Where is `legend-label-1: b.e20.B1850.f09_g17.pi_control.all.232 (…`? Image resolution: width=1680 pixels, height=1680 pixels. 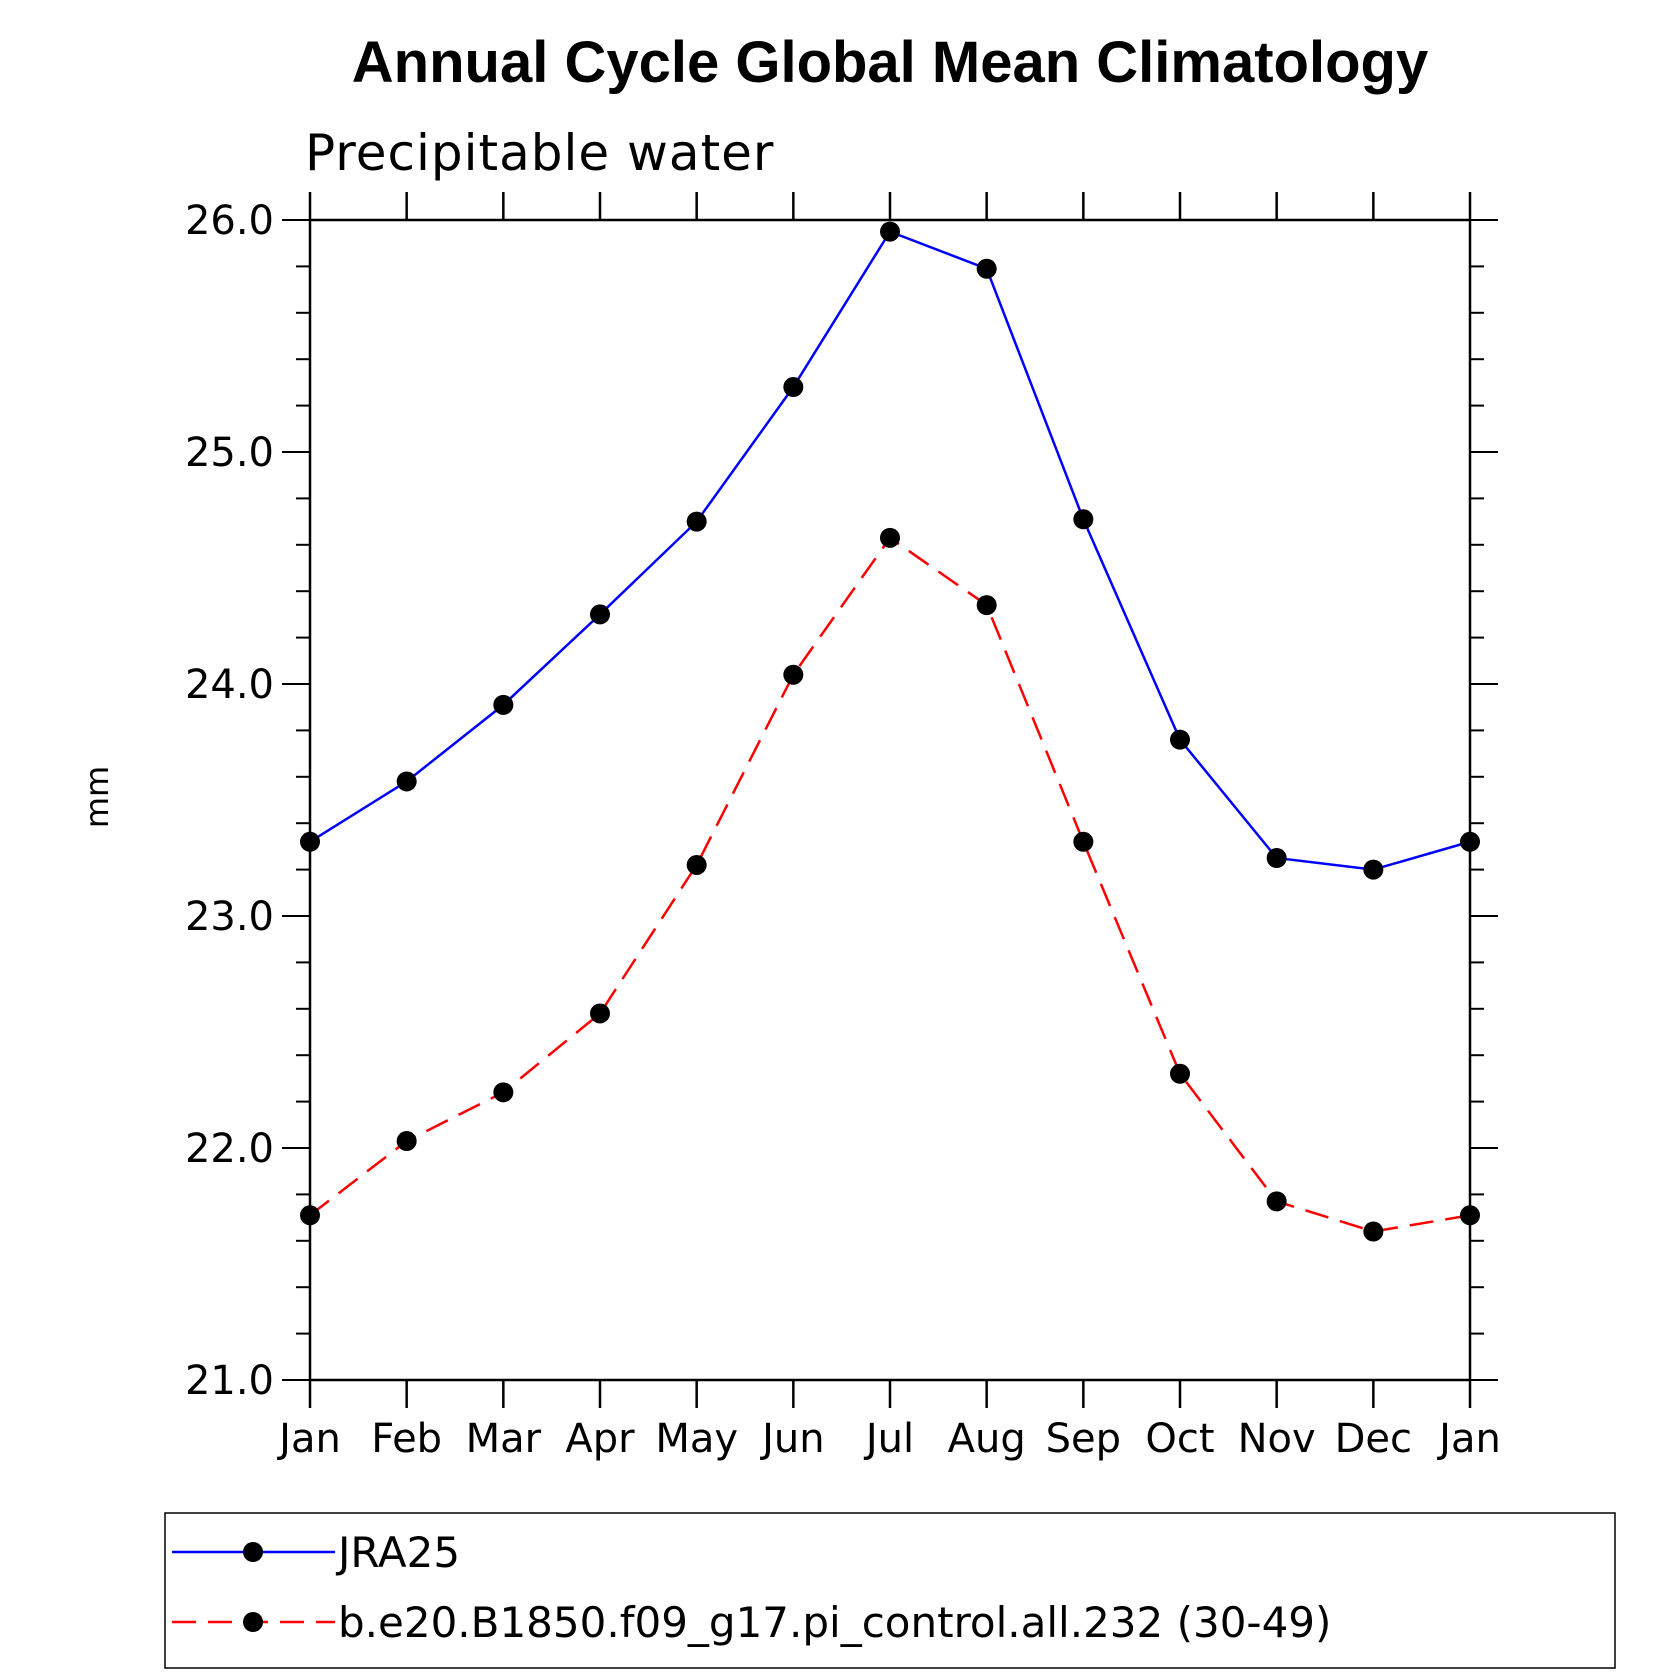
legend-label-1: b.e20.B1850.f09_g17.pi_control.all.232 (… is located at coordinates (834, 1622).